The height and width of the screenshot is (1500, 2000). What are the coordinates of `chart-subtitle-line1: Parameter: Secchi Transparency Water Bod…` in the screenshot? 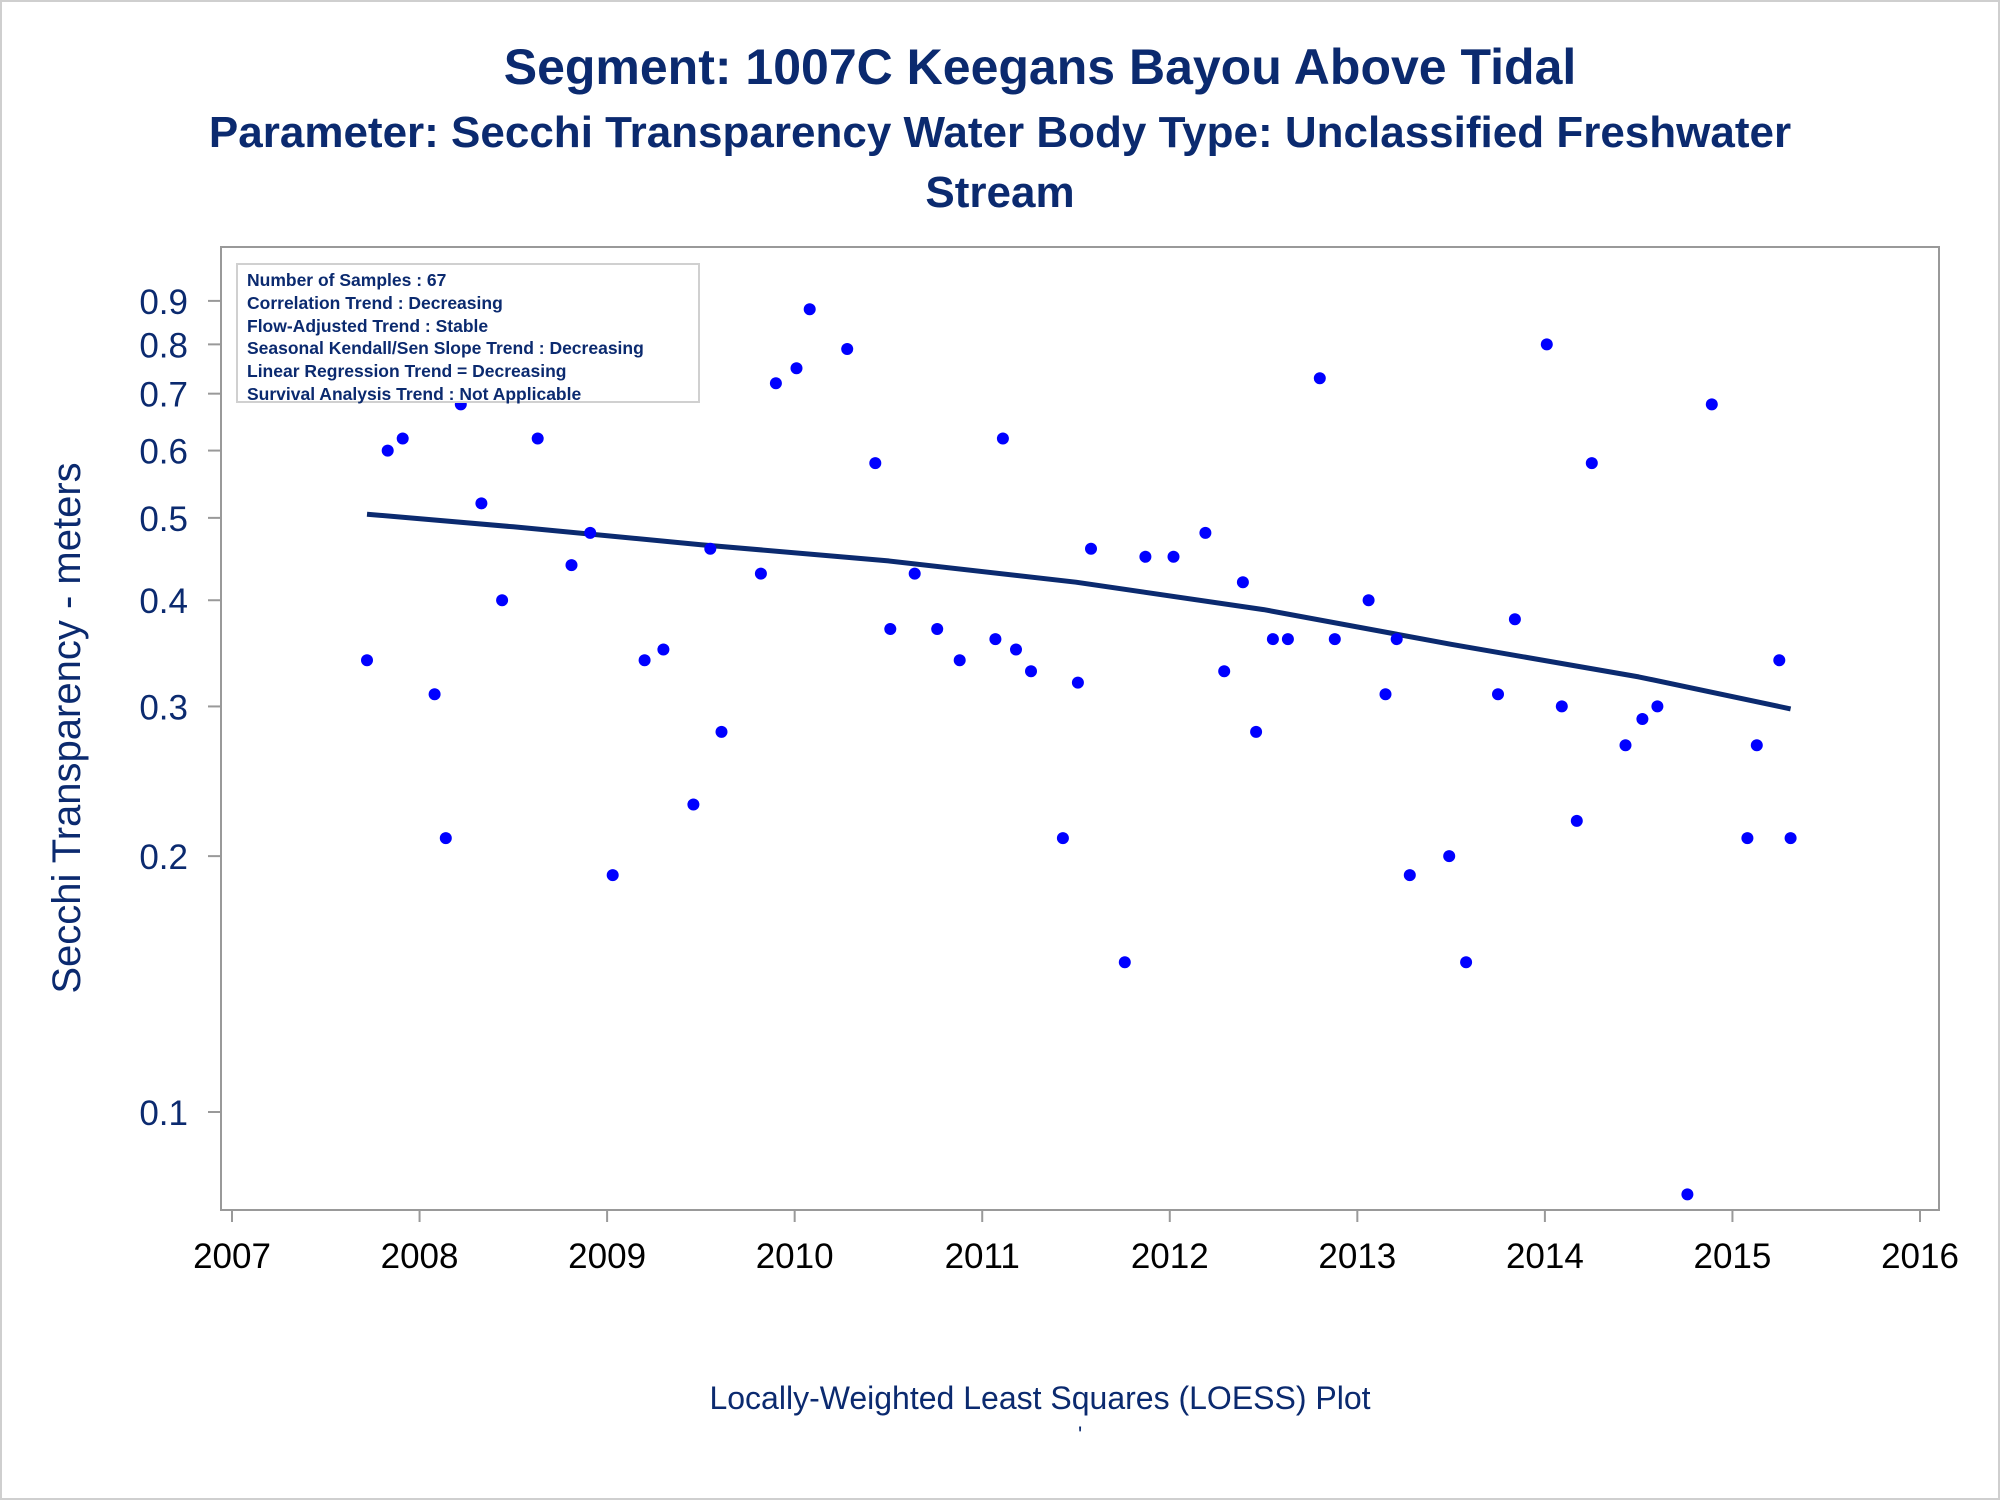 It's located at (1000, 132).